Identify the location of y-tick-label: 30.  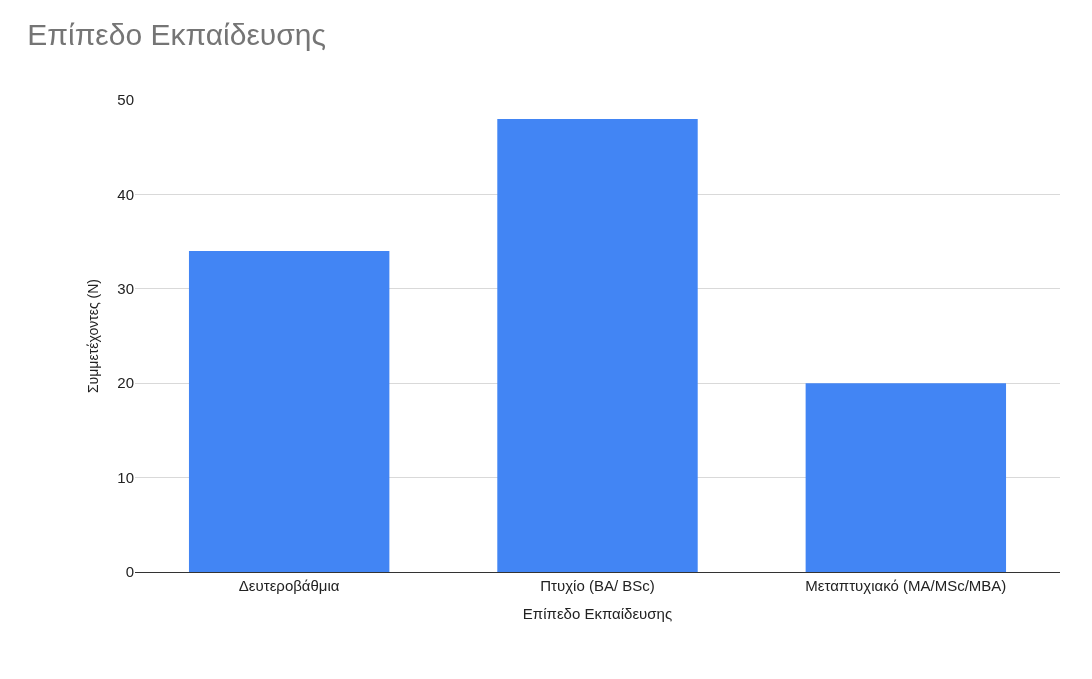
(125, 289).